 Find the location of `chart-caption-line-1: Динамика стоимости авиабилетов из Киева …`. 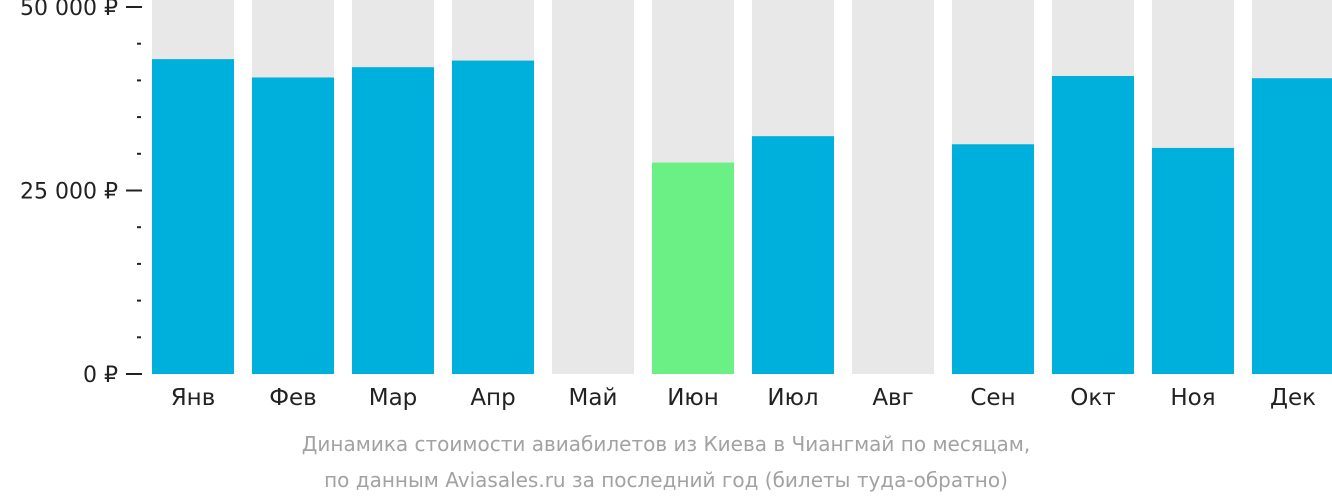

chart-caption-line-1: Динамика стоимости авиабилетов из Киева … is located at coordinates (666, 444).